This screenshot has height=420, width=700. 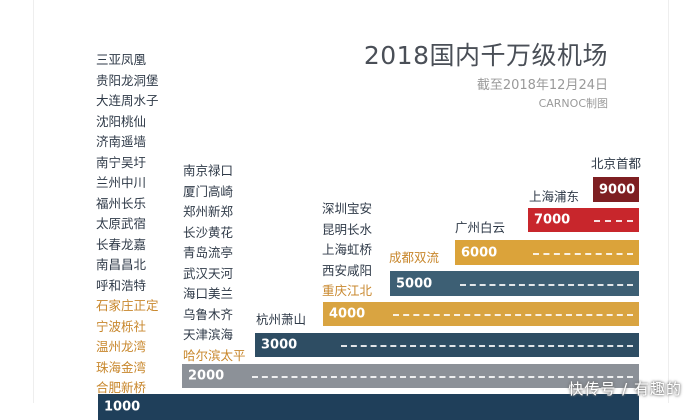 I want to click on airport-label: 贵阳龙洞堡, so click(x=127, y=80).